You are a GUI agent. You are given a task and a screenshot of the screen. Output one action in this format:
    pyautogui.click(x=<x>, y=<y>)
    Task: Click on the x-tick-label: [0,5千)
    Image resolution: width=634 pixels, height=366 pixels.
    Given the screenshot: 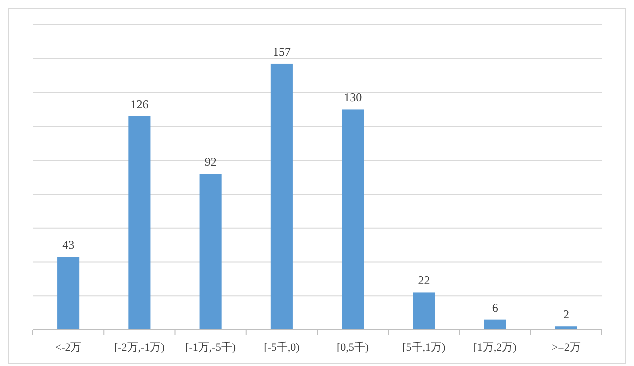 What is the action you would take?
    pyautogui.click(x=353, y=347)
    